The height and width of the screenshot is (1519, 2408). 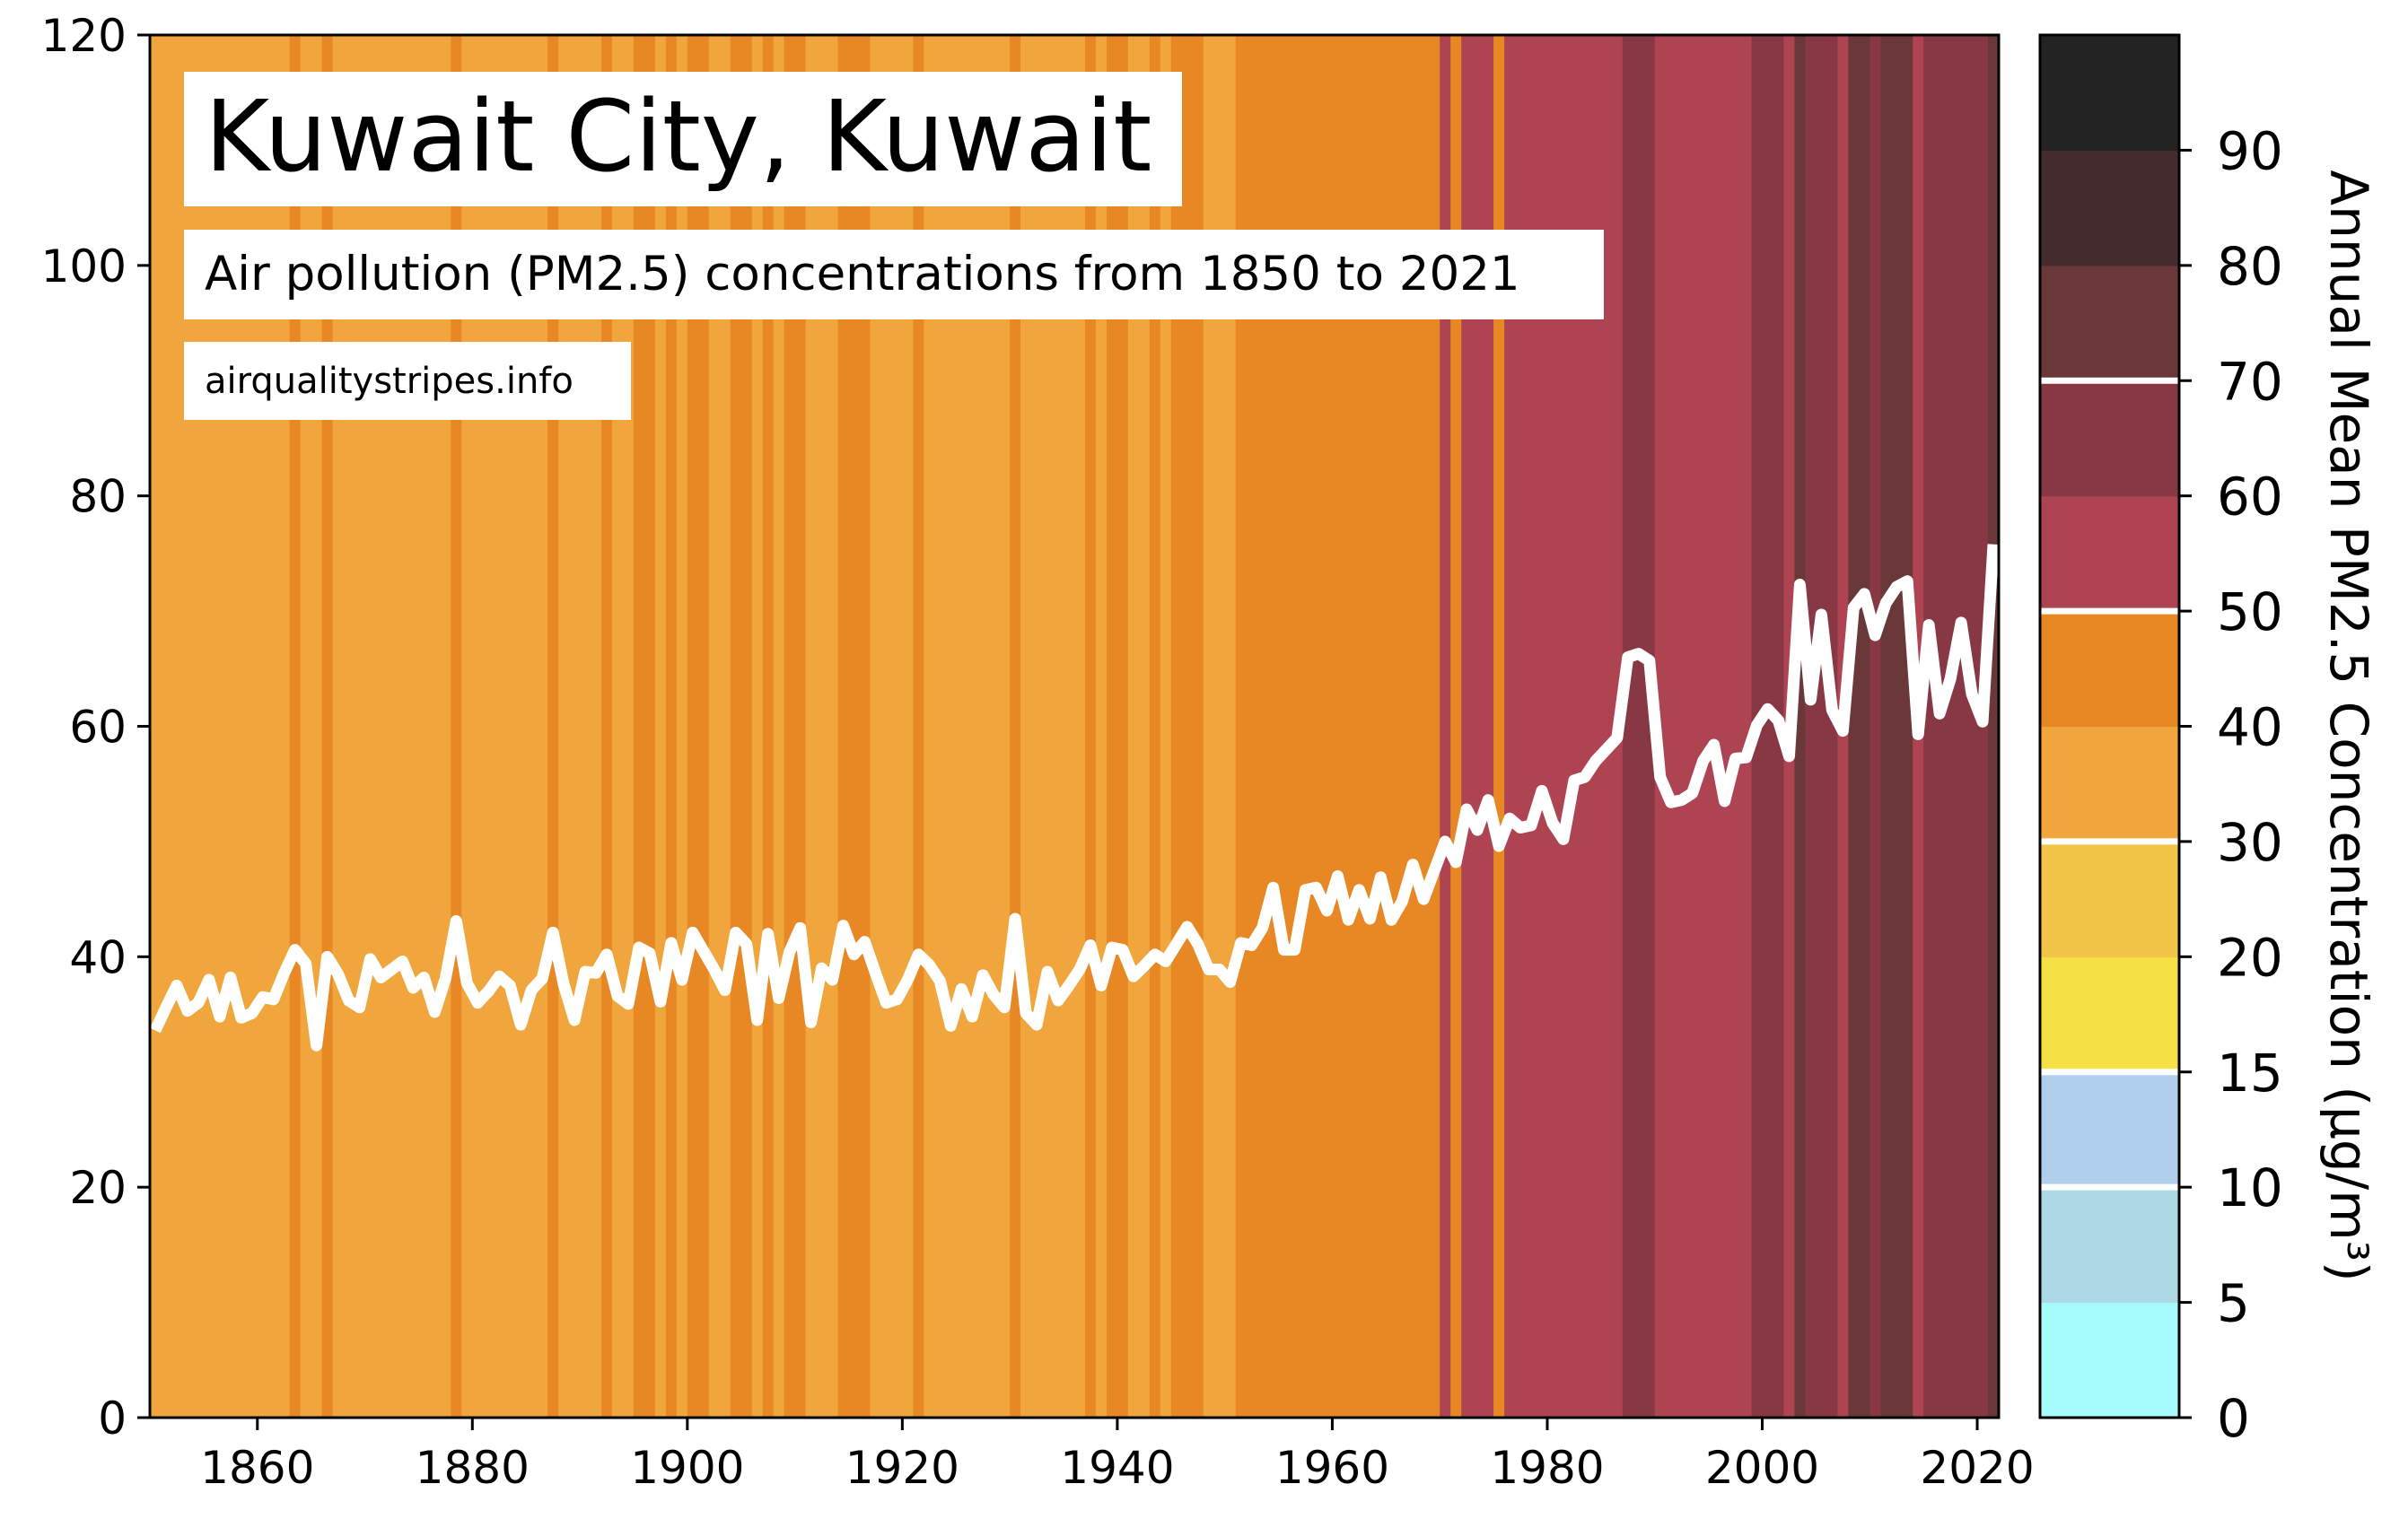 I want to click on stripe-1915, so click(x=855, y=726).